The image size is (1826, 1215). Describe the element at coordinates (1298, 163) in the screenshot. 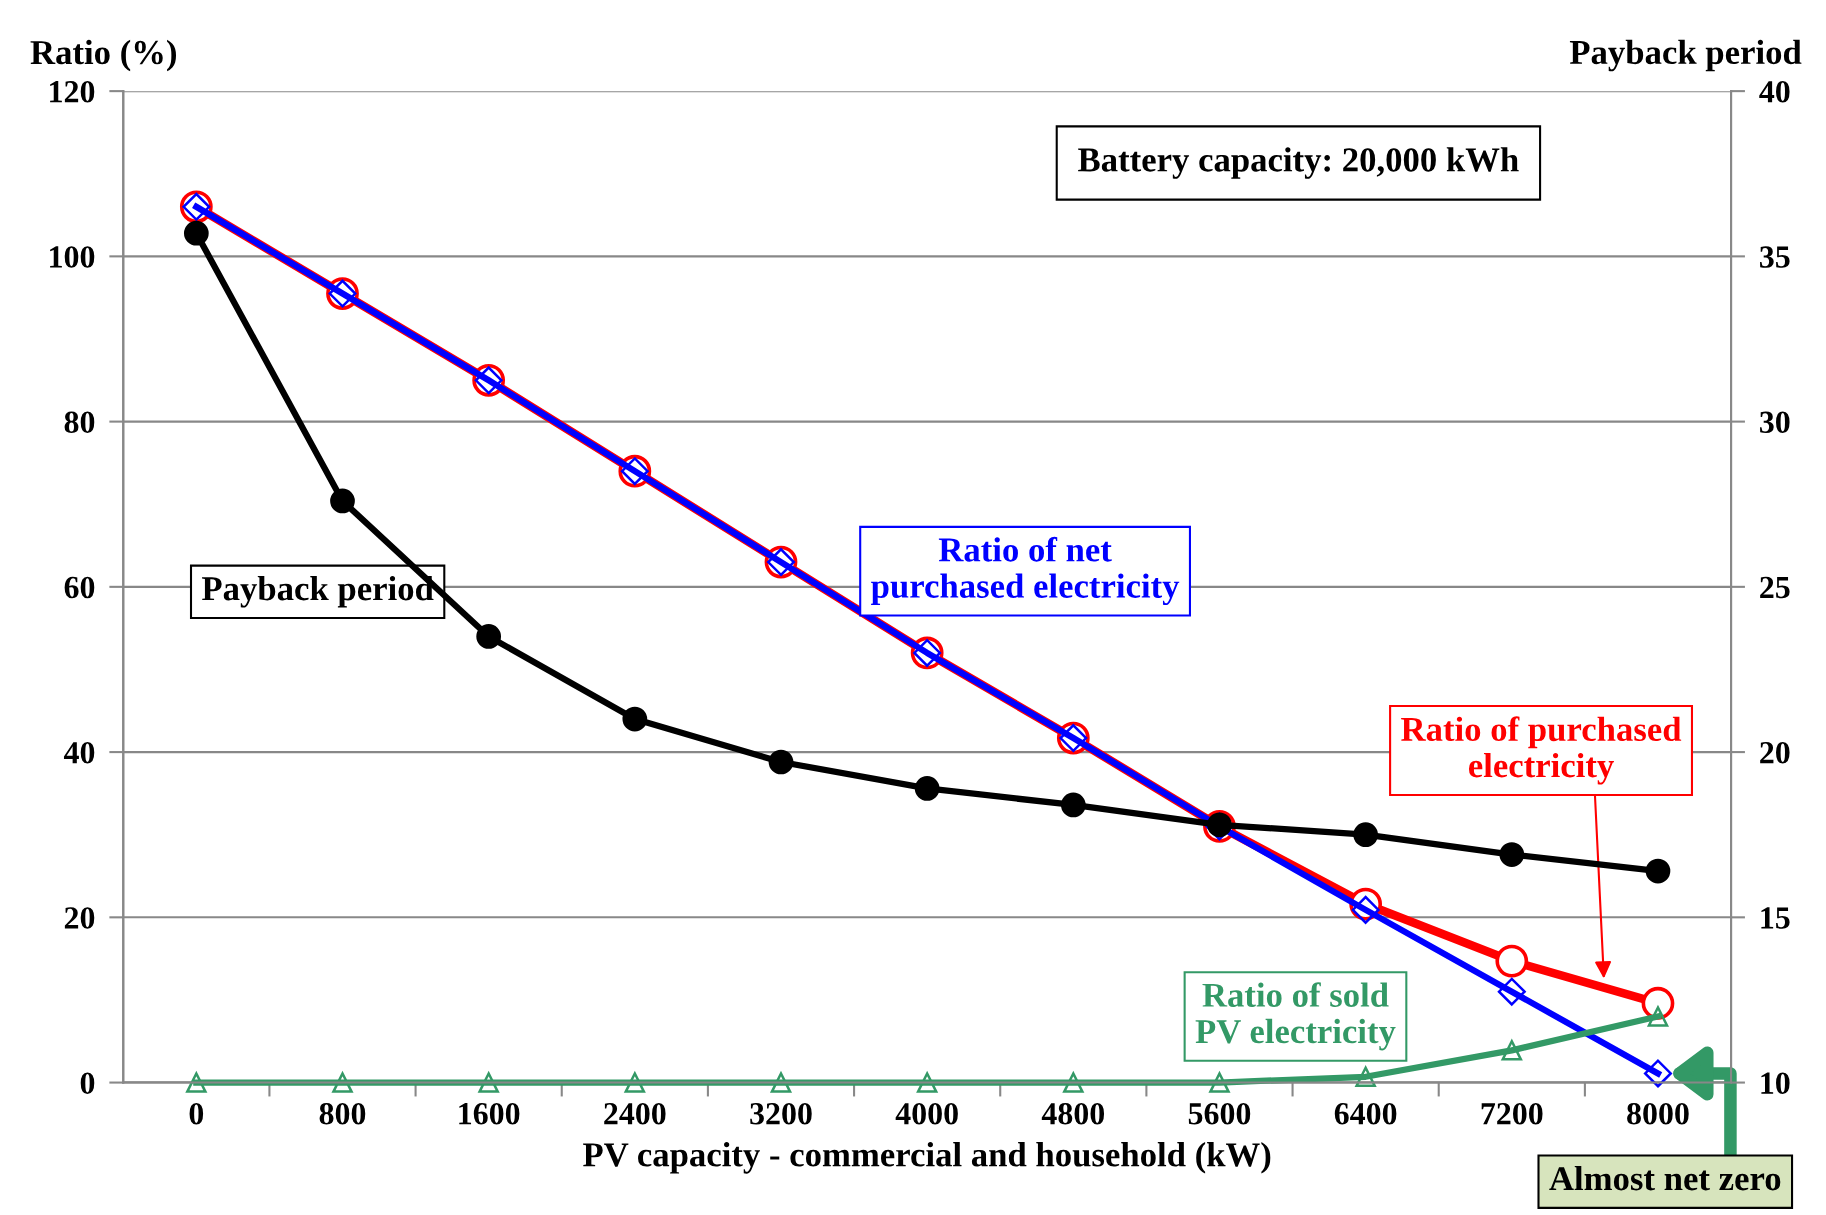

I see `annotation: Battery capacity: 20,000 kWh` at that location.